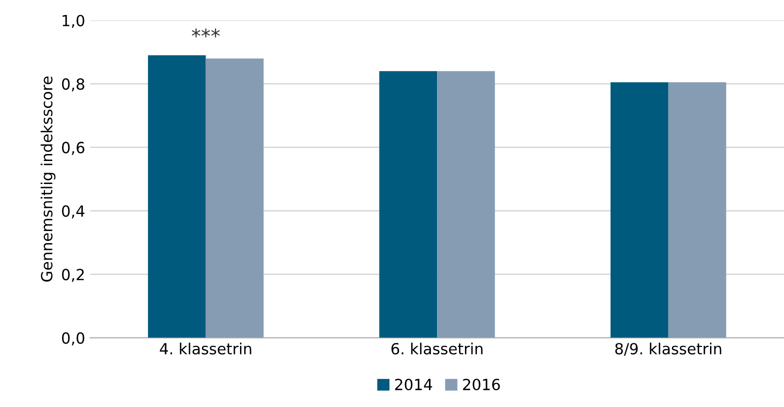 This screenshot has width=784, height=407. What do you see at coordinates (413, 384) in the screenshot?
I see `legend-label: 2014` at bounding box center [413, 384].